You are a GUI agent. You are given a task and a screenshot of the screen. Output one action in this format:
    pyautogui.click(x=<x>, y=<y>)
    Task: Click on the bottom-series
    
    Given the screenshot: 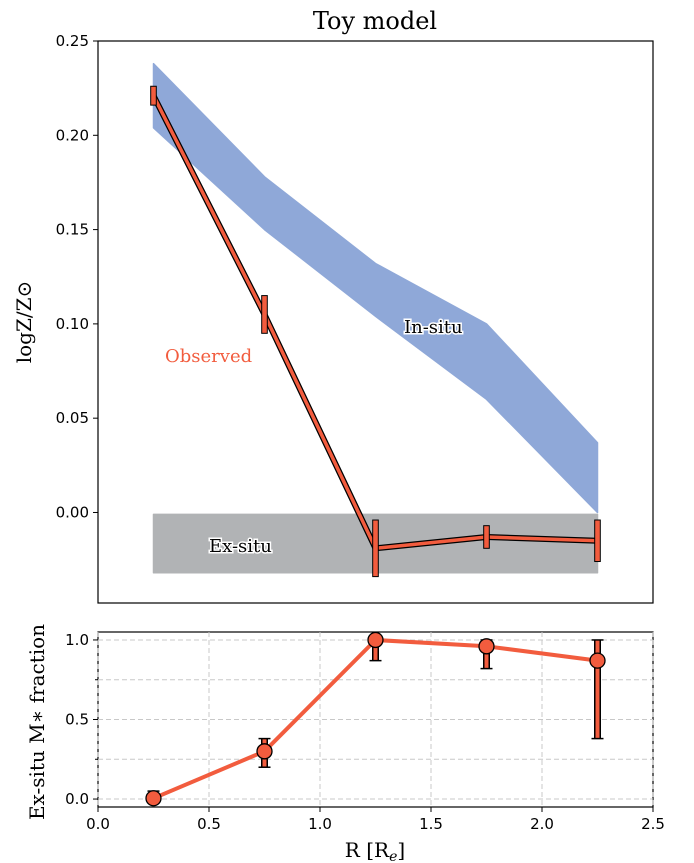 What is the action you would take?
    pyautogui.click(x=375, y=719)
    